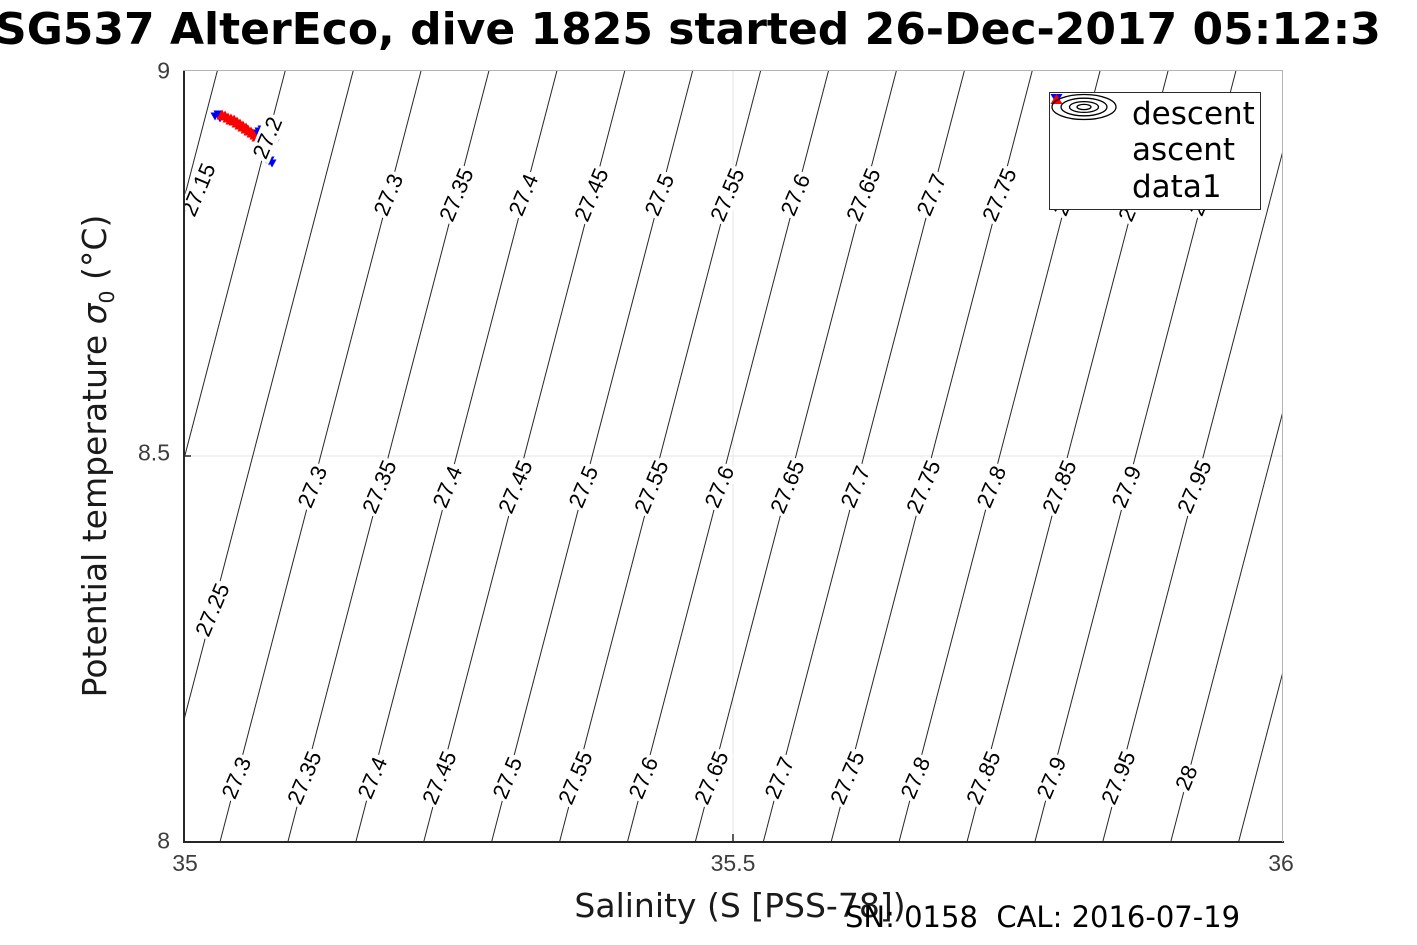 The width and height of the screenshot is (1417, 945). I want to click on y-tick-8-5: 8.5, so click(154, 452).